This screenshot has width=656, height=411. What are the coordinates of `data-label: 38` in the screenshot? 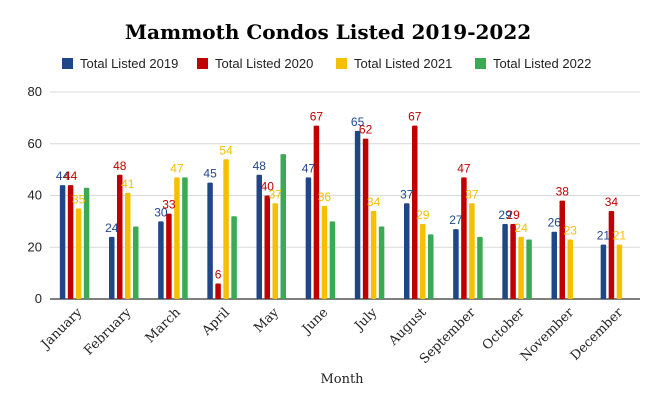 It's located at (563, 192).